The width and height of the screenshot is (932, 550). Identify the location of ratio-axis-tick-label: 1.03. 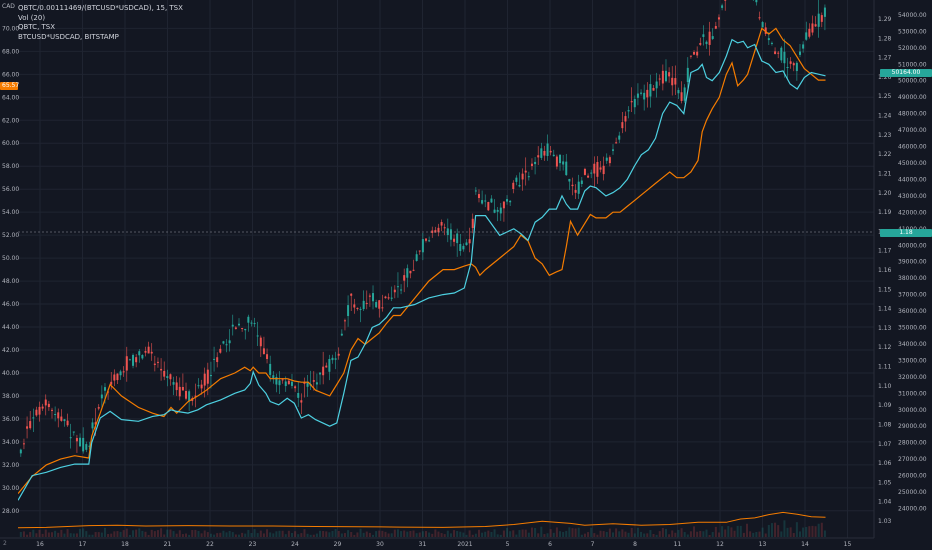
(885, 521).